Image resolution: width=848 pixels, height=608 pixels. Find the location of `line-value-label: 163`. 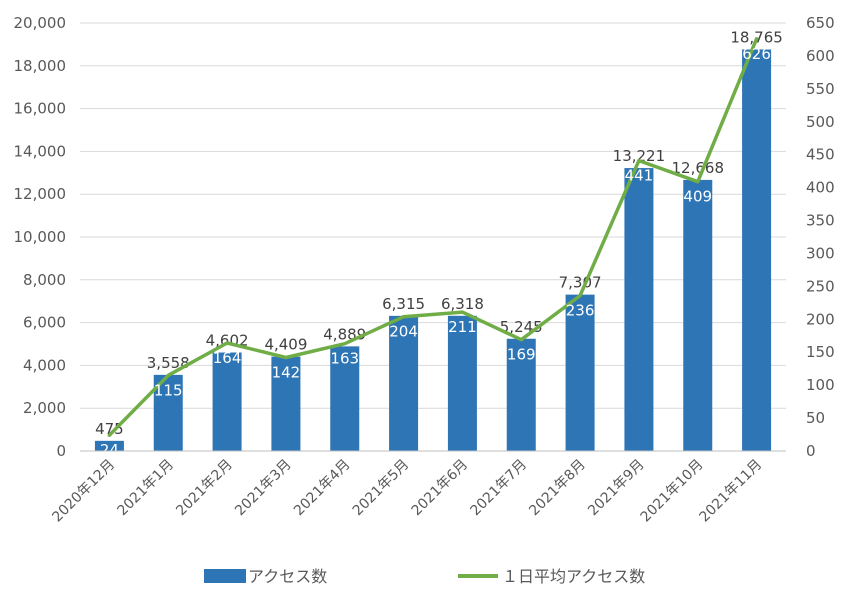

line-value-label: 163 is located at coordinates (344, 359).